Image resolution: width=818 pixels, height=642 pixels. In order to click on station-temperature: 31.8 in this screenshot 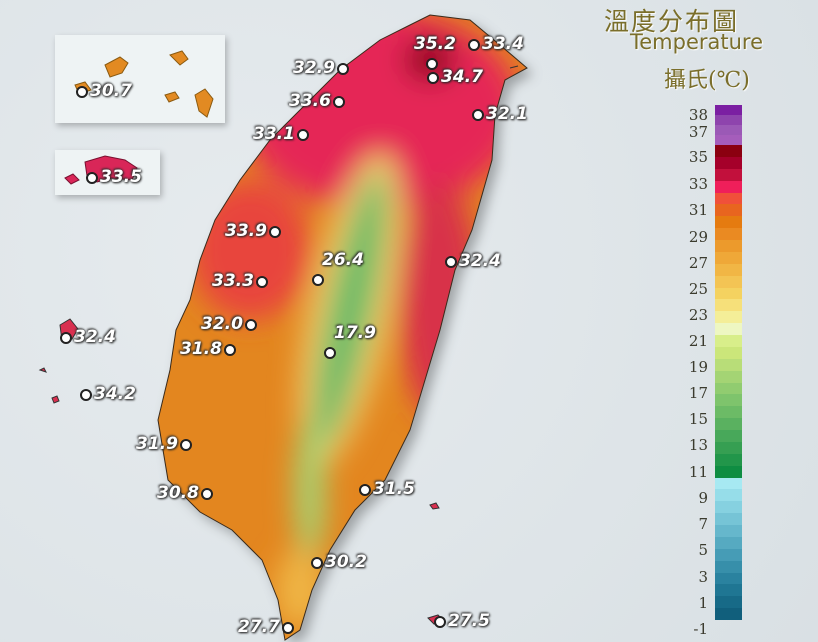, I will do `click(201, 349)`.